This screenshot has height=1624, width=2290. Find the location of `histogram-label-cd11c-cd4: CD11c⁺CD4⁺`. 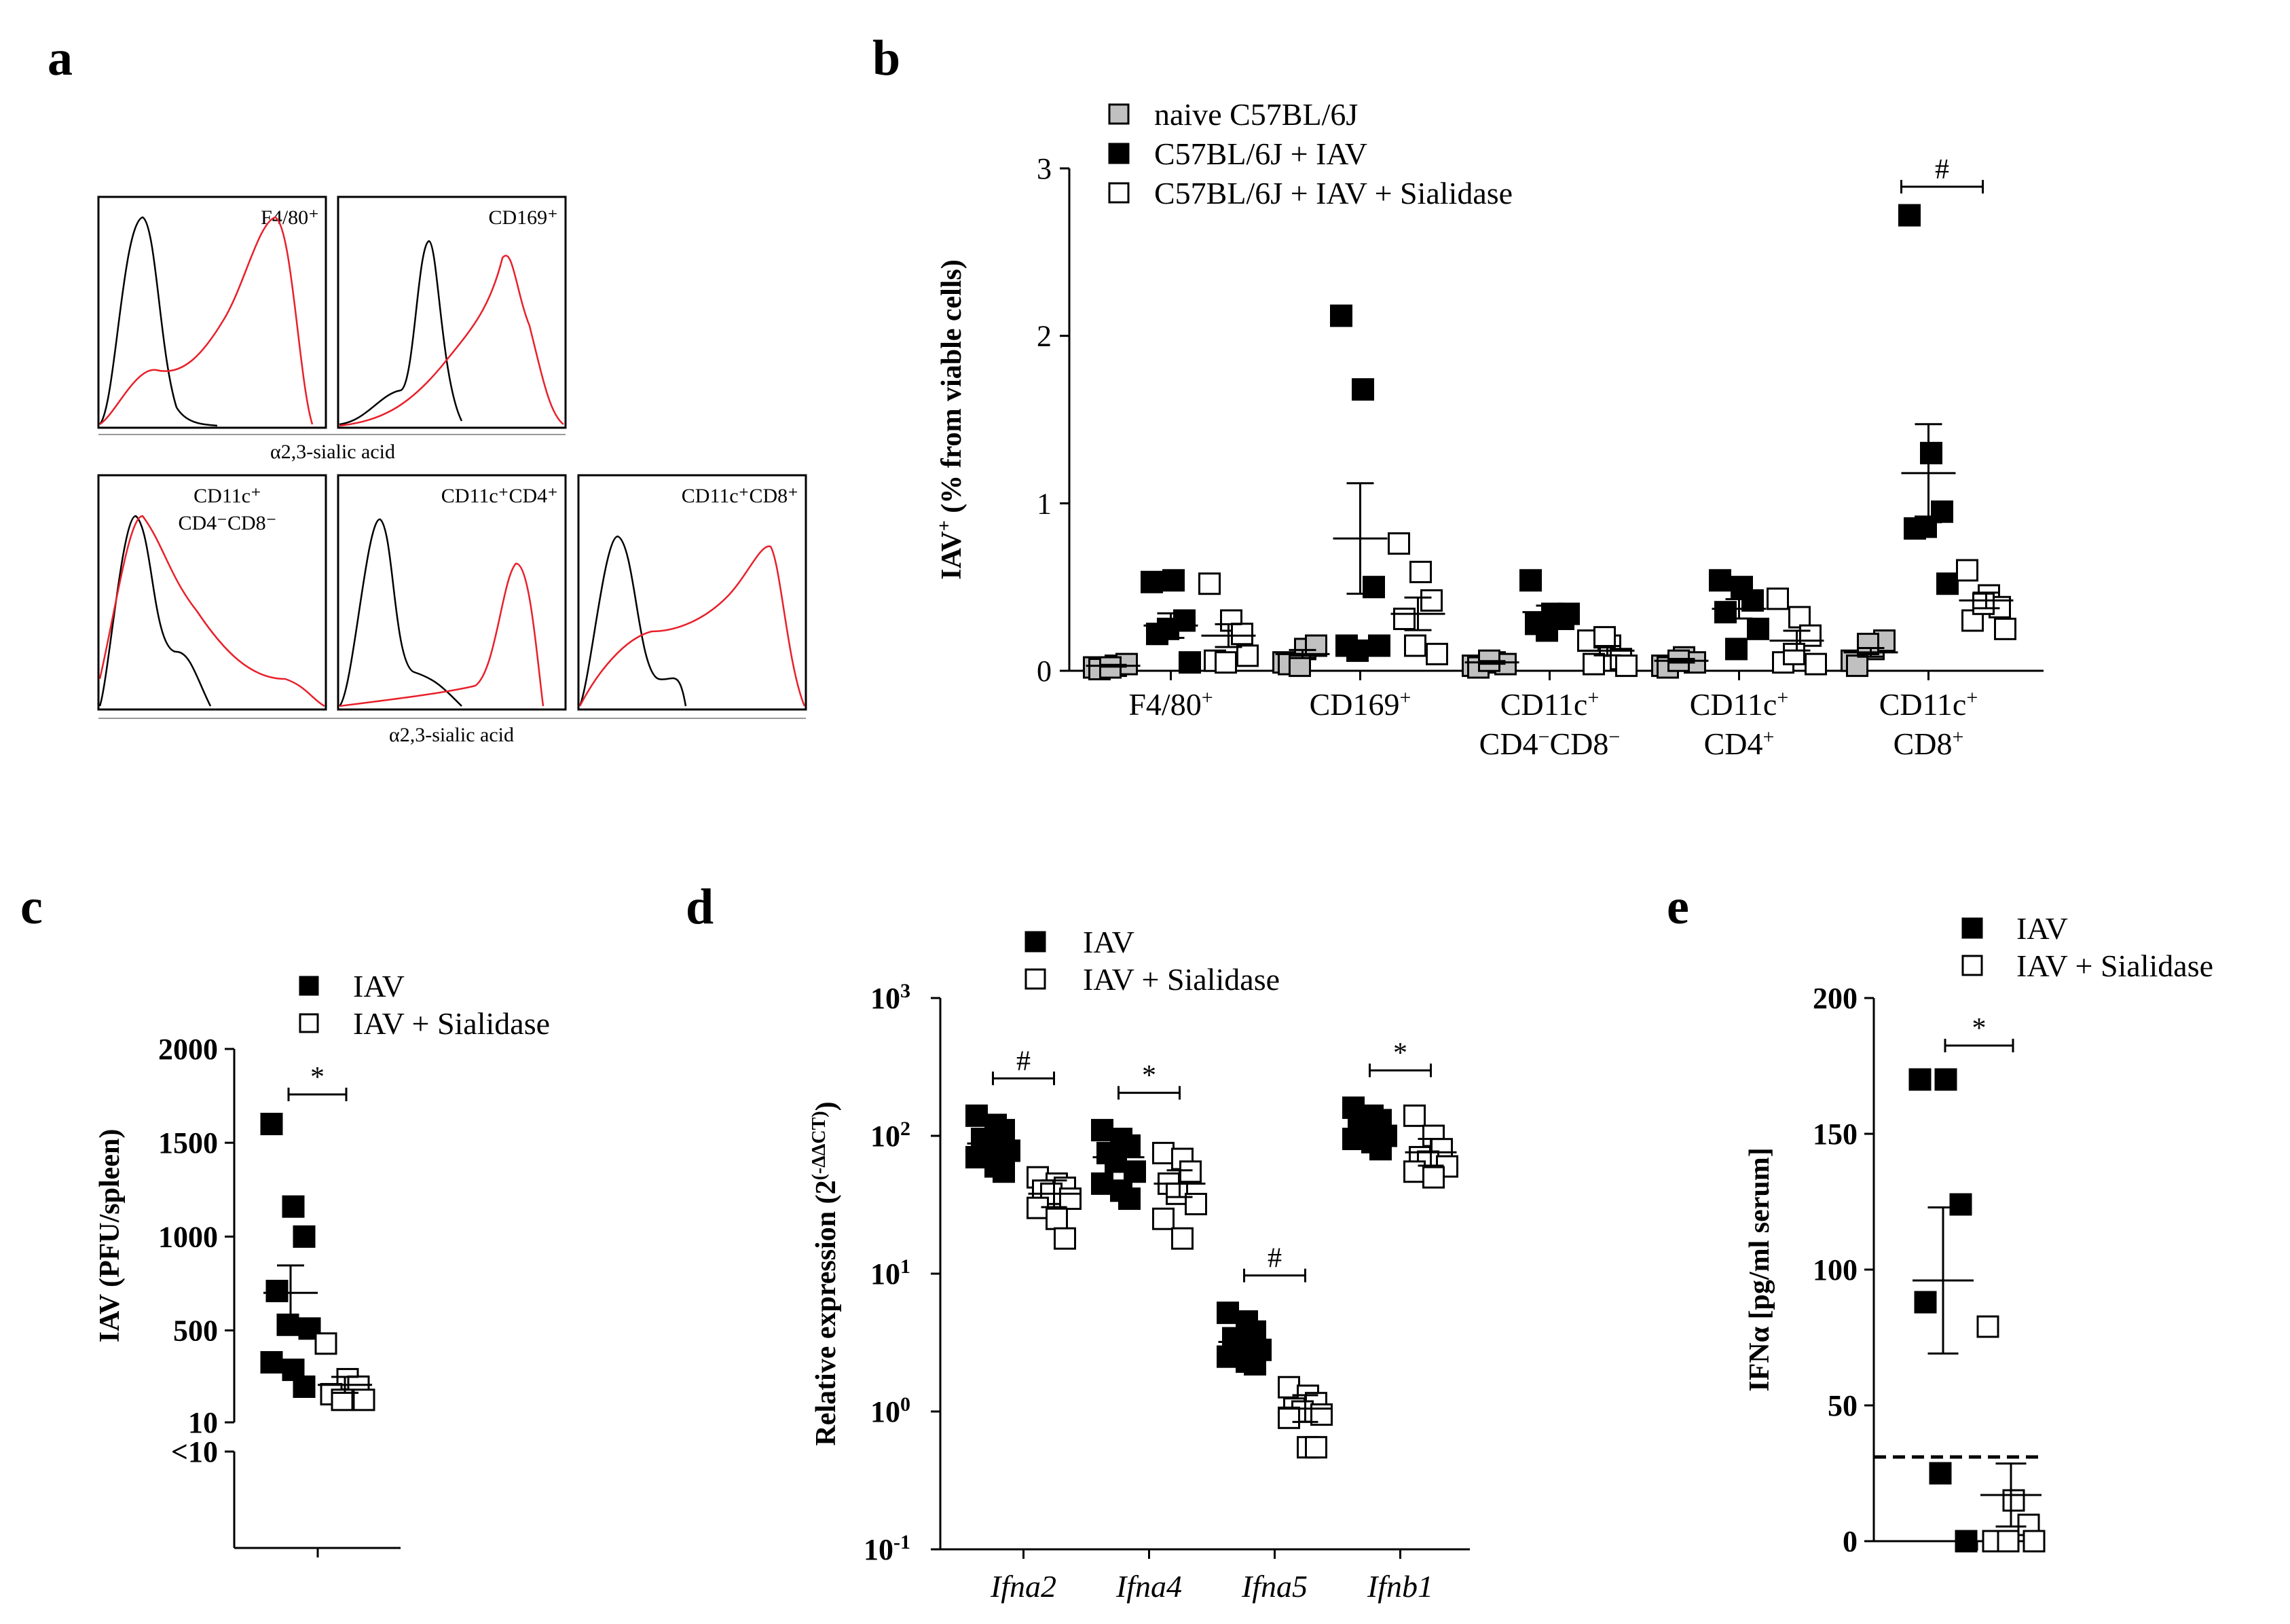

histogram-label-cd11c-cd4: CD11c⁺CD4⁺ is located at coordinates (500, 496).